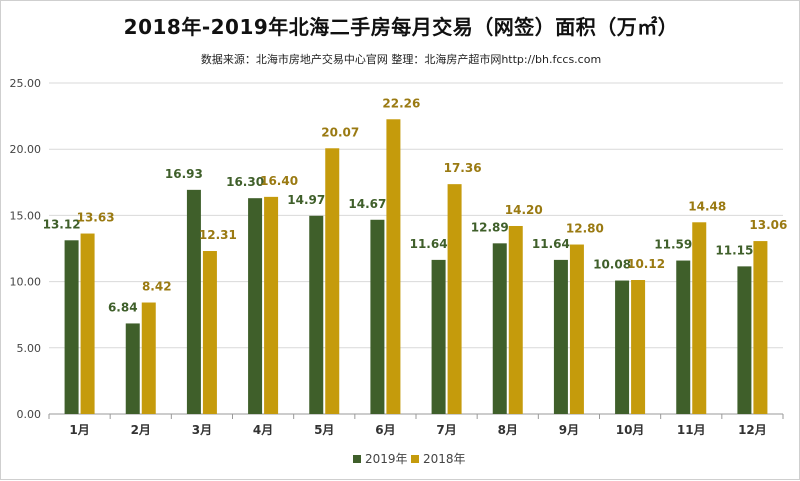 The image size is (800, 481). What do you see at coordinates (386, 459) in the screenshot?
I see `legend-label: 2019年` at bounding box center [386, 459].